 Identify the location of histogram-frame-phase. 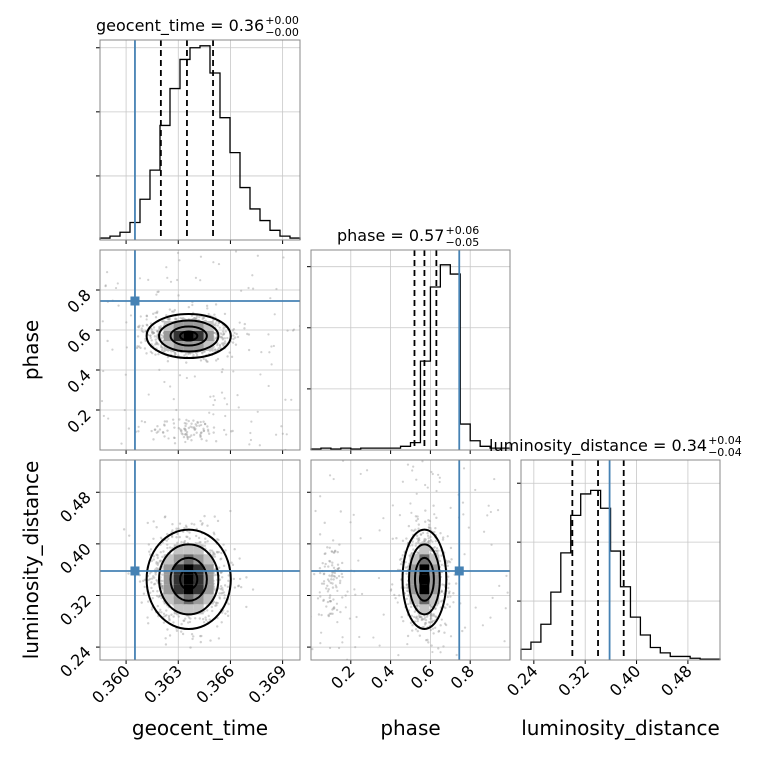
(410, 350).